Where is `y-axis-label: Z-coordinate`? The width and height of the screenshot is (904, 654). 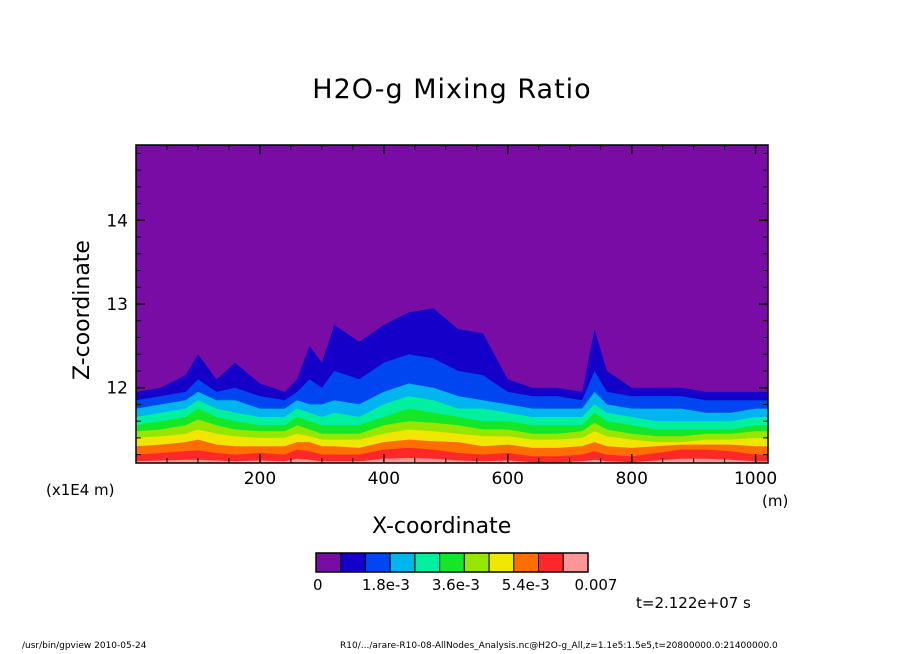
y-axis-label: Z-coordinate is located at coordinates (82, 310).